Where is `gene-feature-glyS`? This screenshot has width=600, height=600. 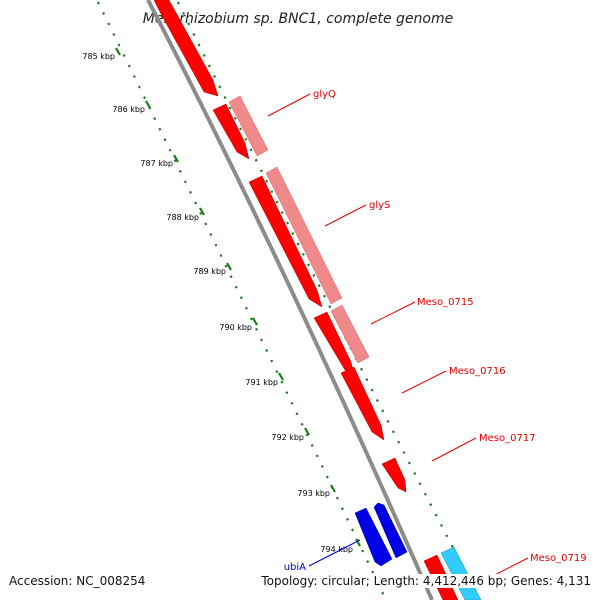
gene-feature-glyS is located at coordinates (285, 241).